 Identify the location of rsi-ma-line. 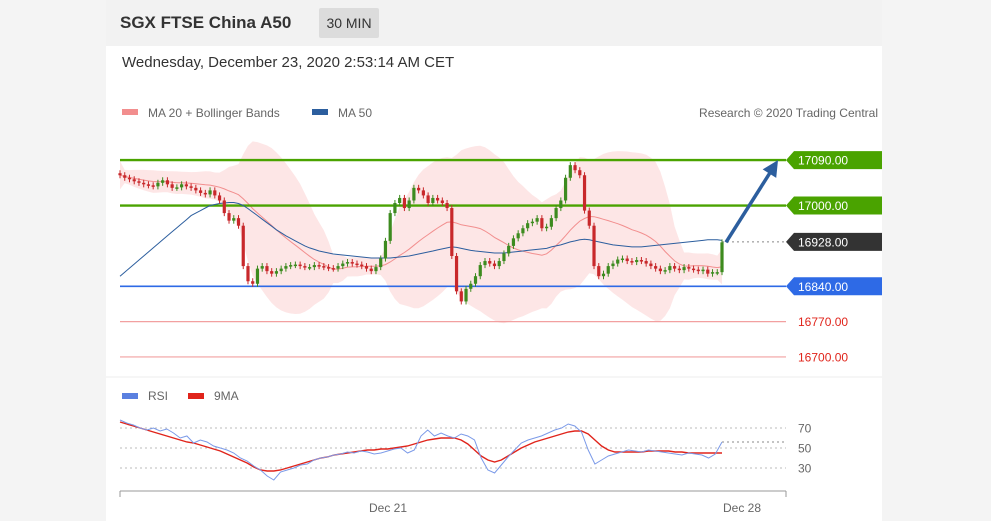
(420, 446).